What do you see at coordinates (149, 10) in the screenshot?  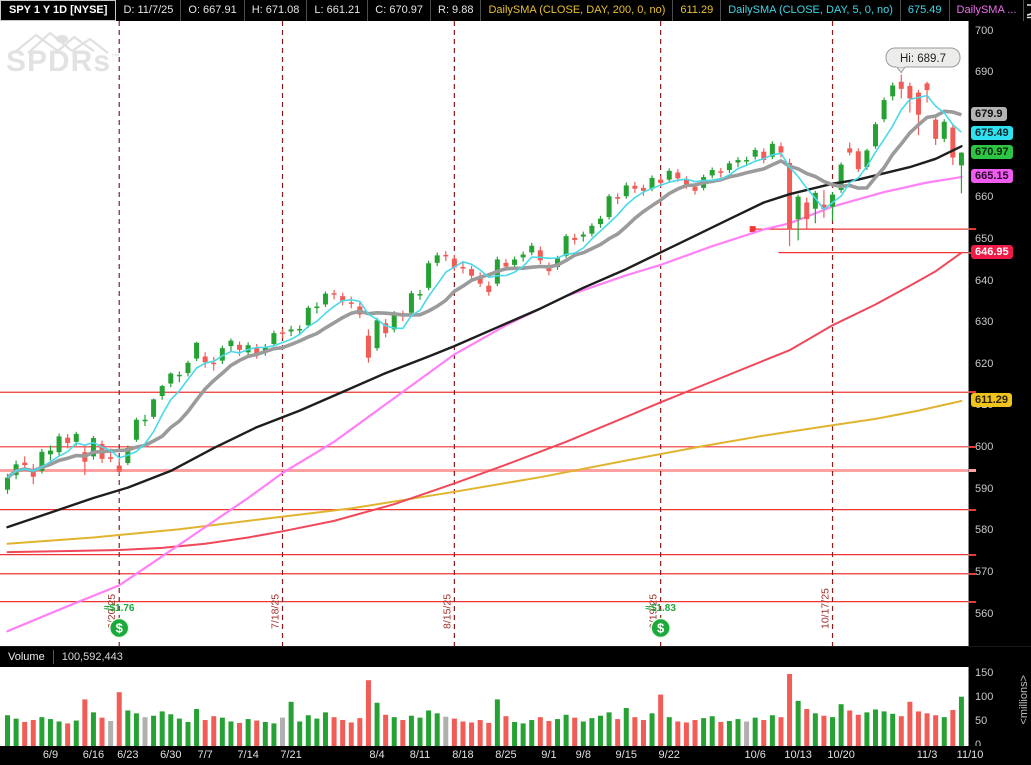 I see `quote-date: D: 11/7/25` at bounding box center [149, 10].